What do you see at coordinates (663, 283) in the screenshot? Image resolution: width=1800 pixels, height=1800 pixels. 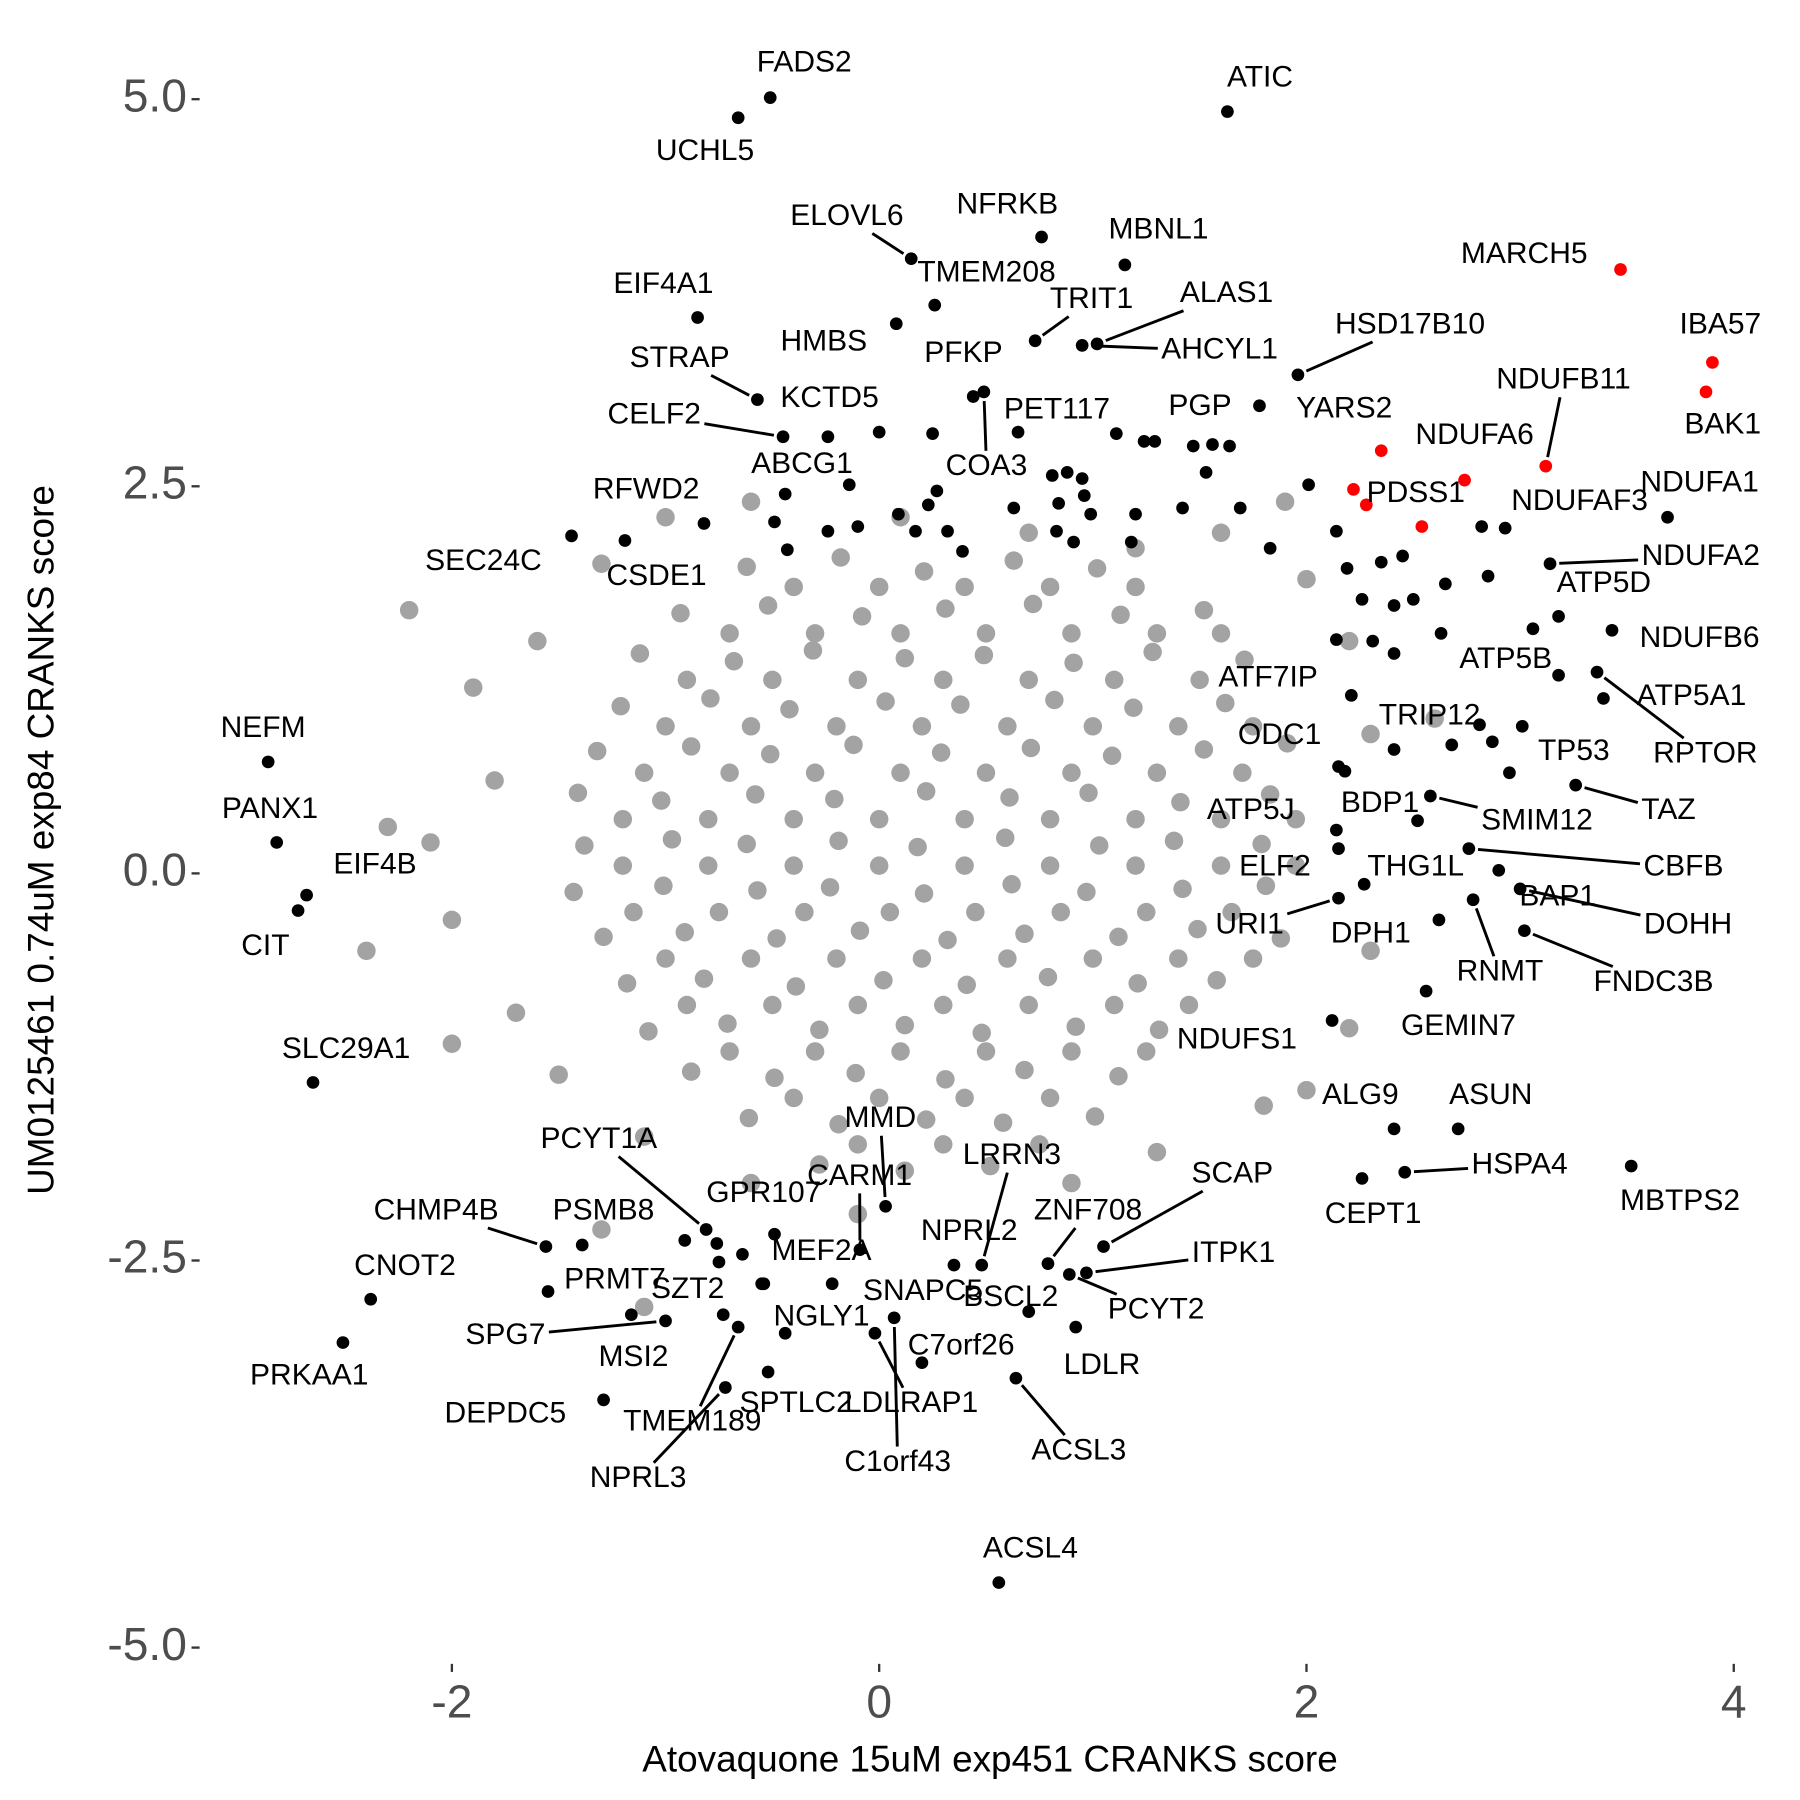 I see `point-label: EIF4A1` at bounding box center [663, 283].